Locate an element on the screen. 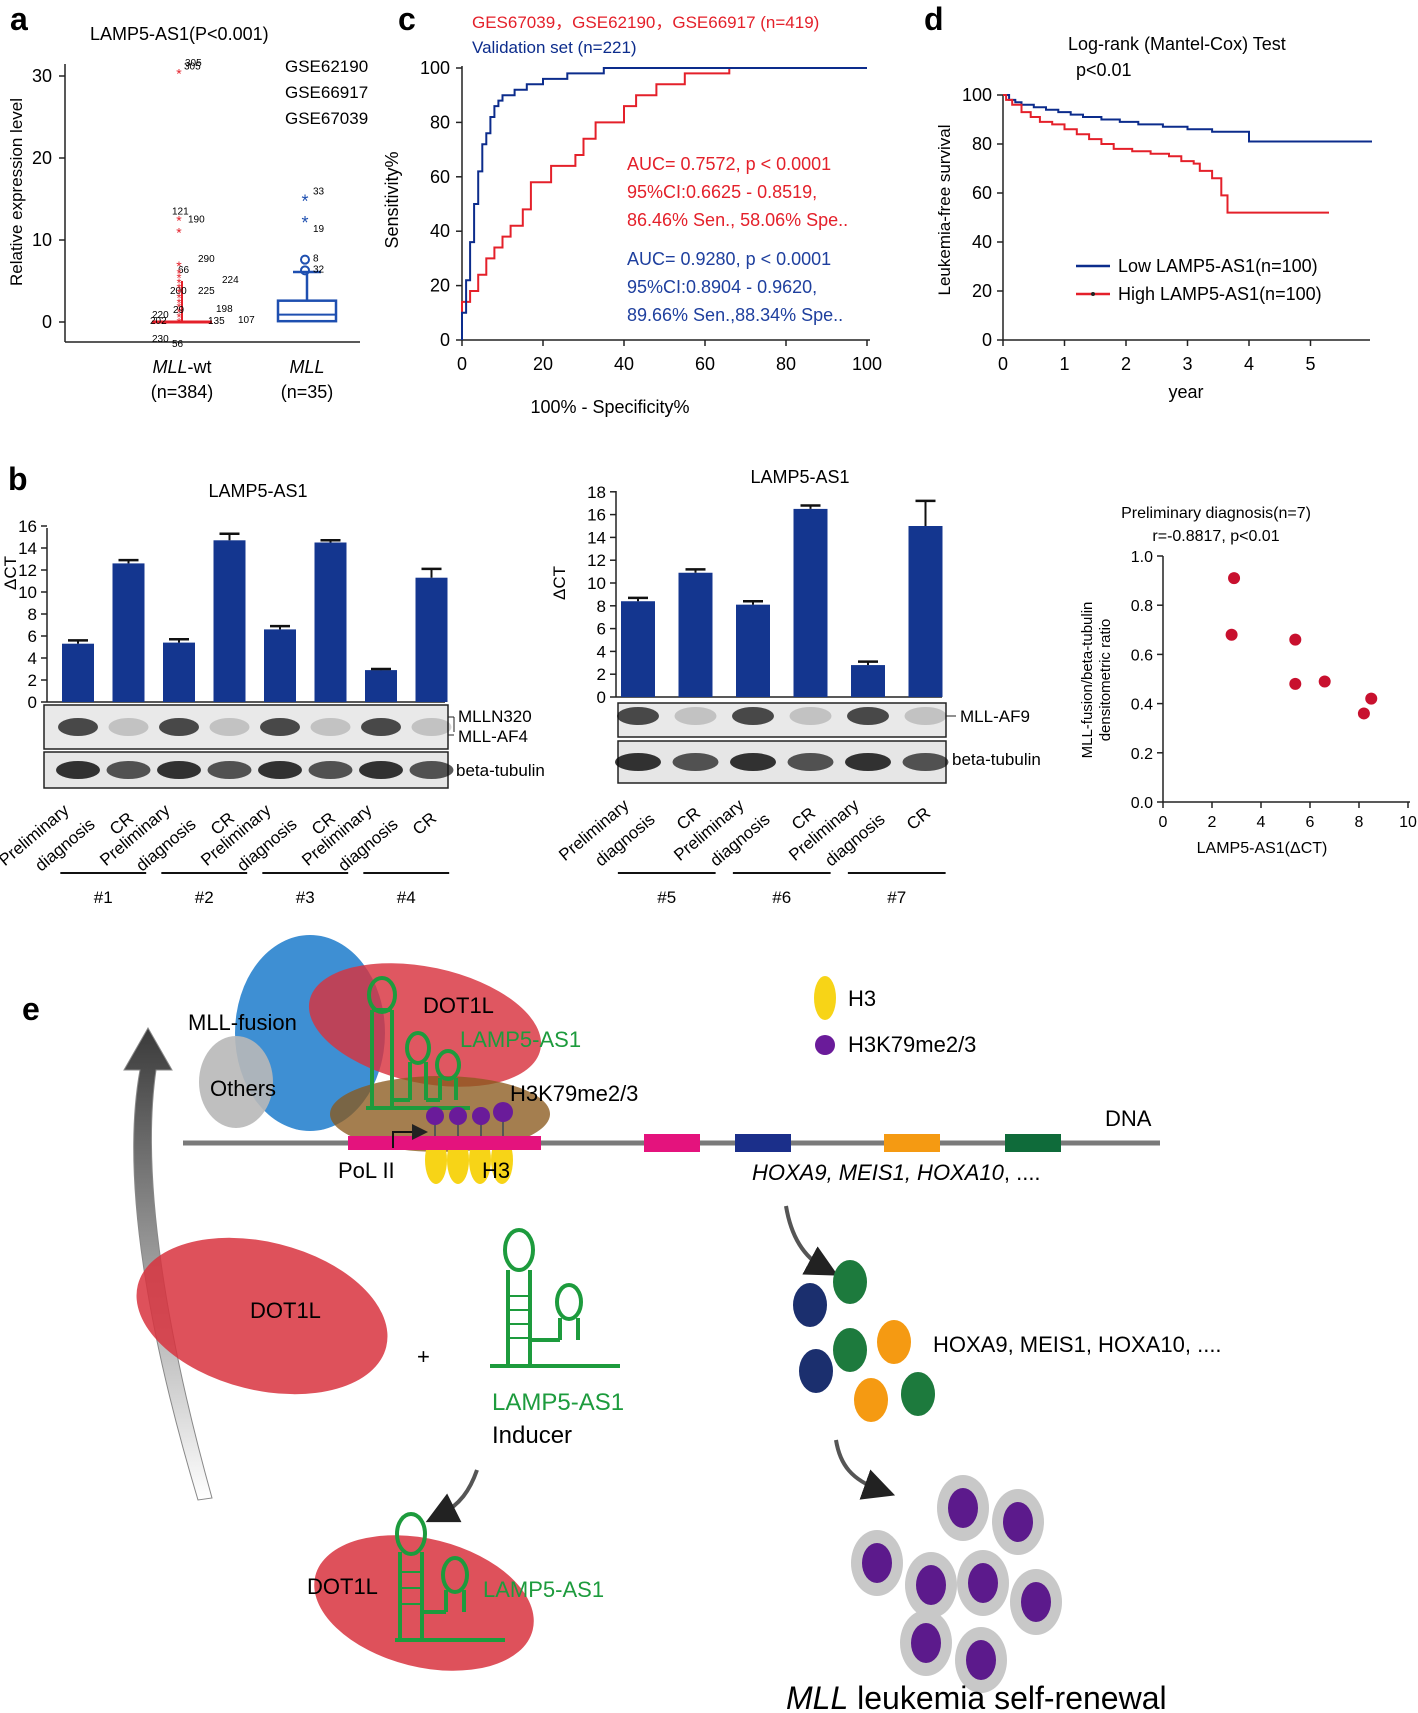  panel-b3-xtick-label: 6 is located at coordinates (1310, 822).